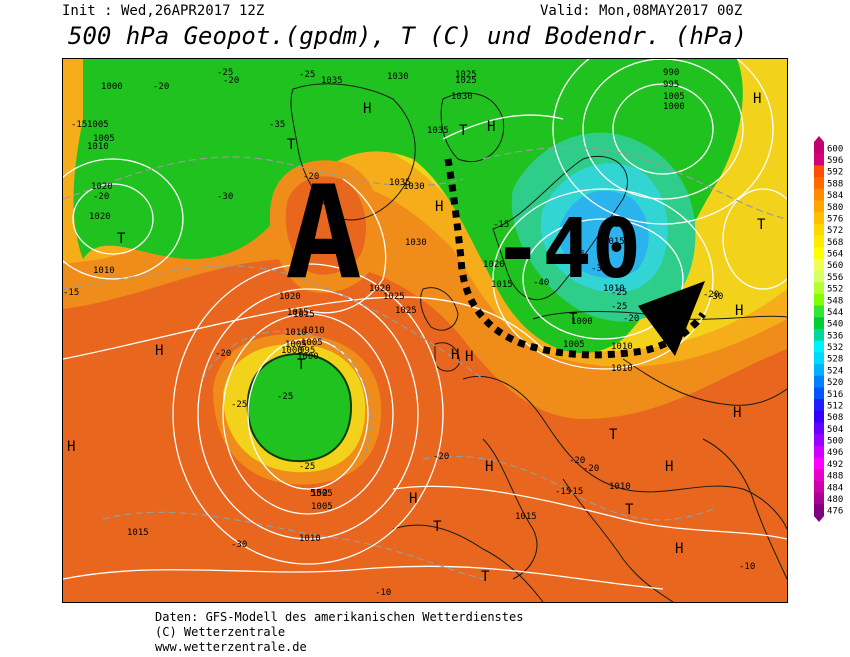 The height and width of the screenshot is (657, 850). I want to click on scale-label: 532, so click(835, 348).